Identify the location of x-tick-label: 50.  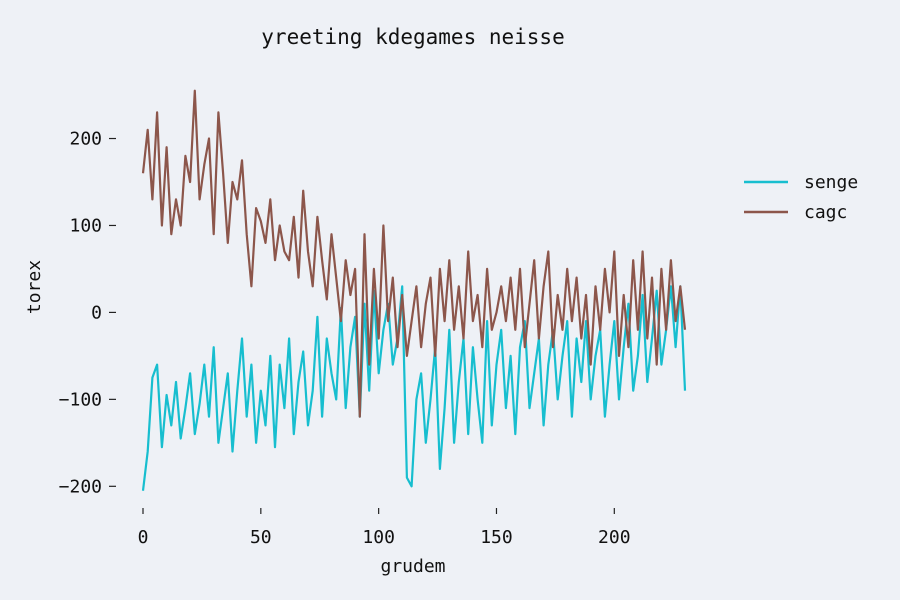
(261, 537).